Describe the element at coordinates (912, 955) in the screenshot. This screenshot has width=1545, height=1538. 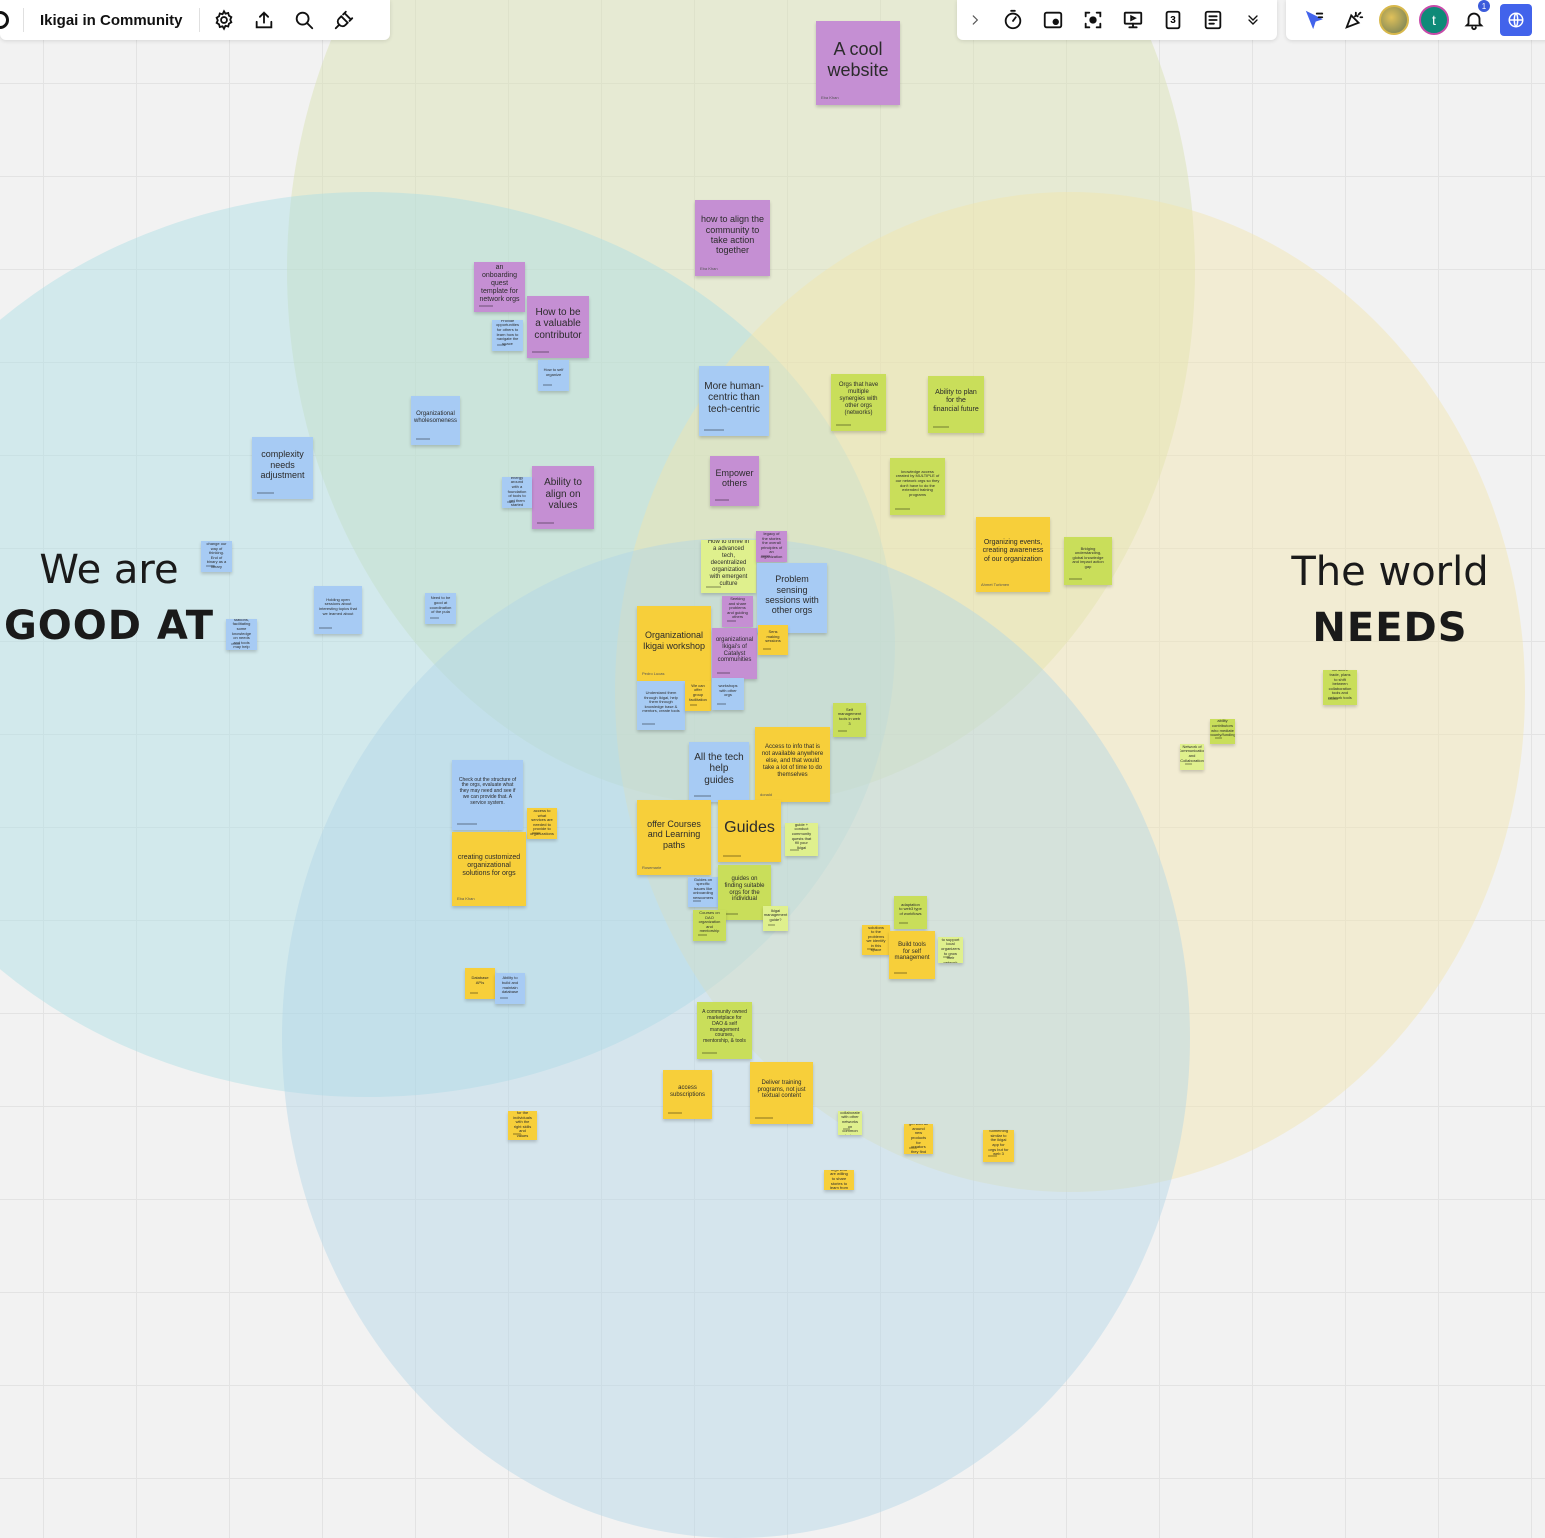
I see `sticky-note: Build tools for self management` at that location.